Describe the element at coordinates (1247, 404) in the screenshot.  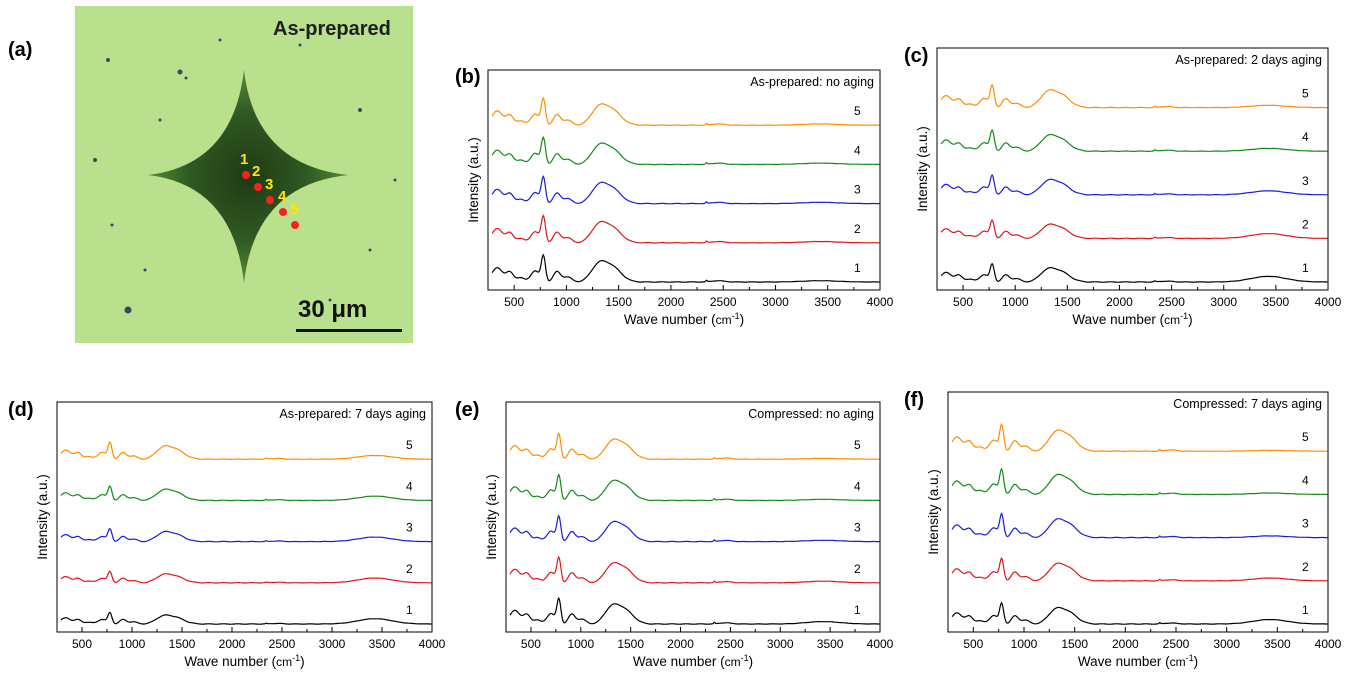
I see `chart-title: Compressed: 7 days aging` at that location.